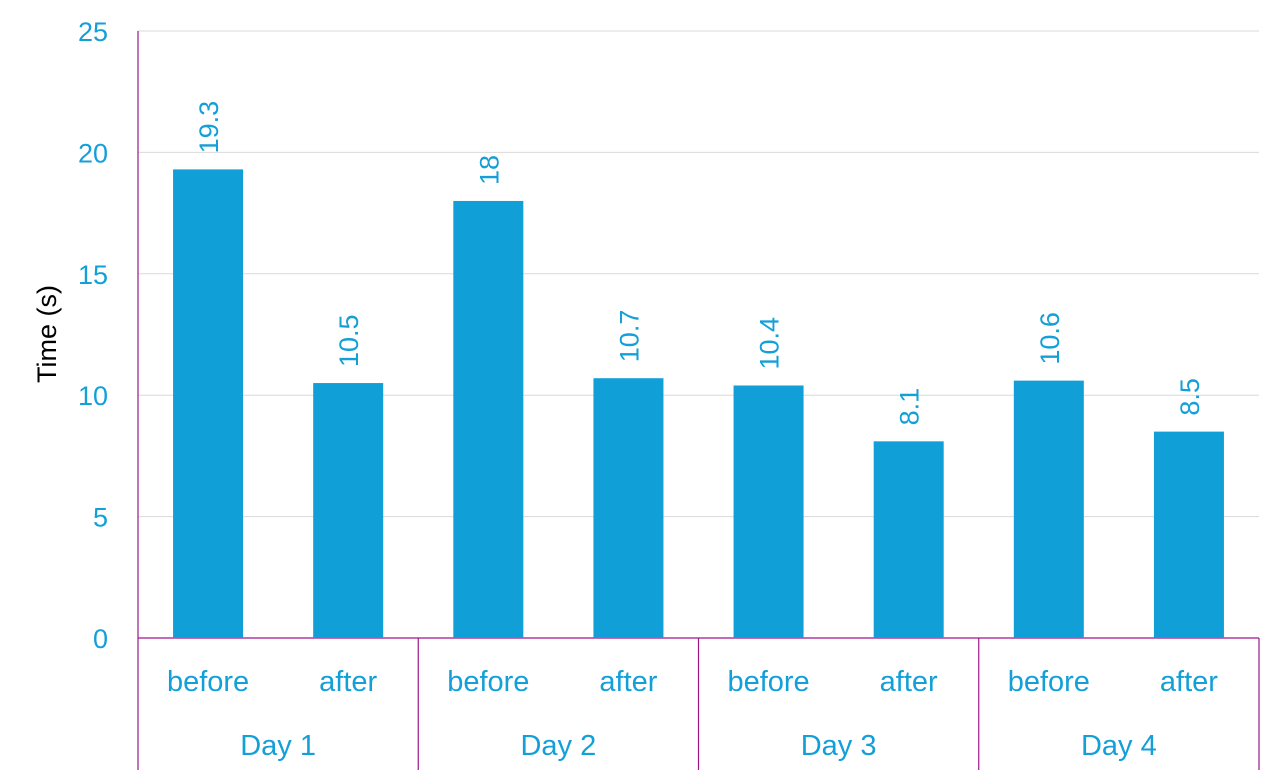  What do you see at coordinates (100, 518) in the screenshot?
I see `y-tick-label: 5` at bounding box center [100, 518].